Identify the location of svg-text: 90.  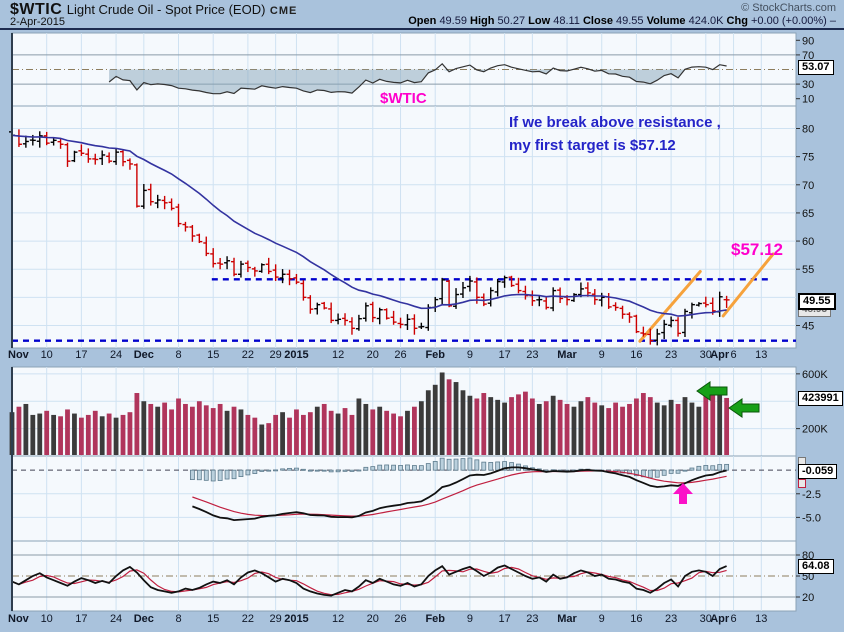
(808, 41).